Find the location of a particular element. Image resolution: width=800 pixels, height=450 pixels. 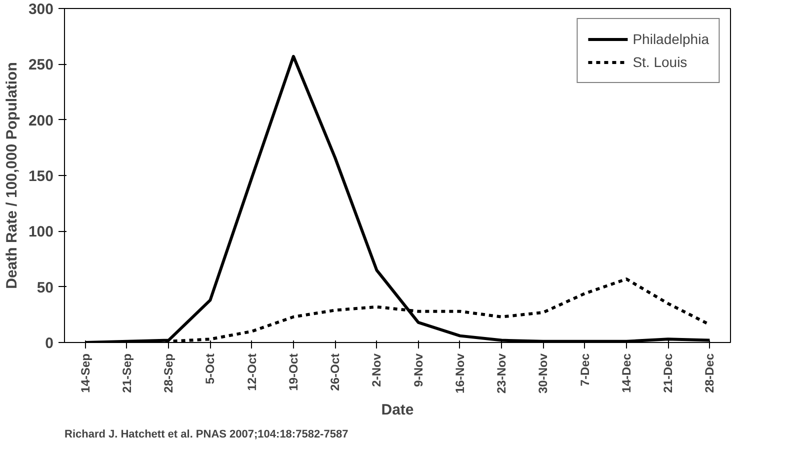

x-tick-label: 2-Nov is located at coordinates (377, 370).